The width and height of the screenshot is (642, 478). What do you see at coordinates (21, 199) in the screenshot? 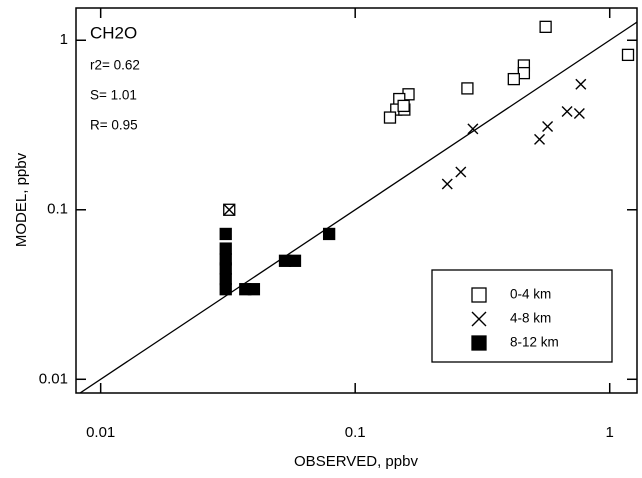
I see `y-axis-label: MODEL, ppbv` at bounding box center [21, 199].